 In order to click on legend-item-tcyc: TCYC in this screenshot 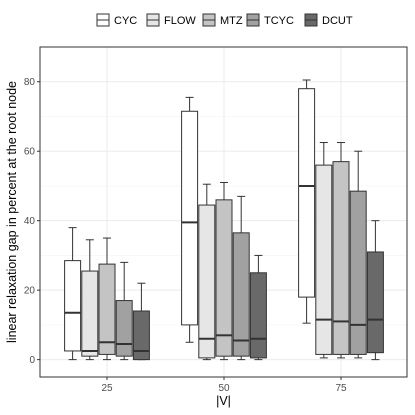, I will do `click(270, 20)`.